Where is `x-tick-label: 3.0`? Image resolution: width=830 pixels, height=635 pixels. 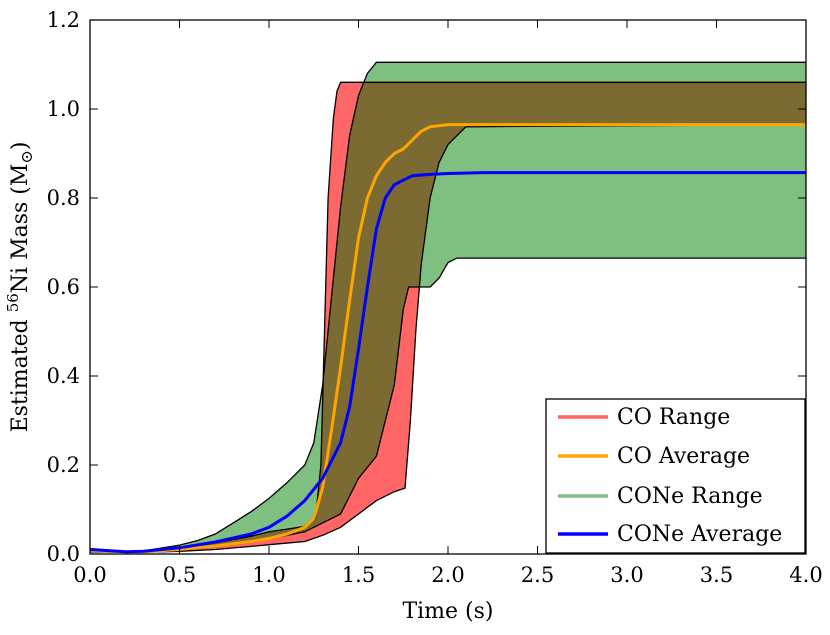
x-tick-label: 3.0 is located at coordinates (626, 575).